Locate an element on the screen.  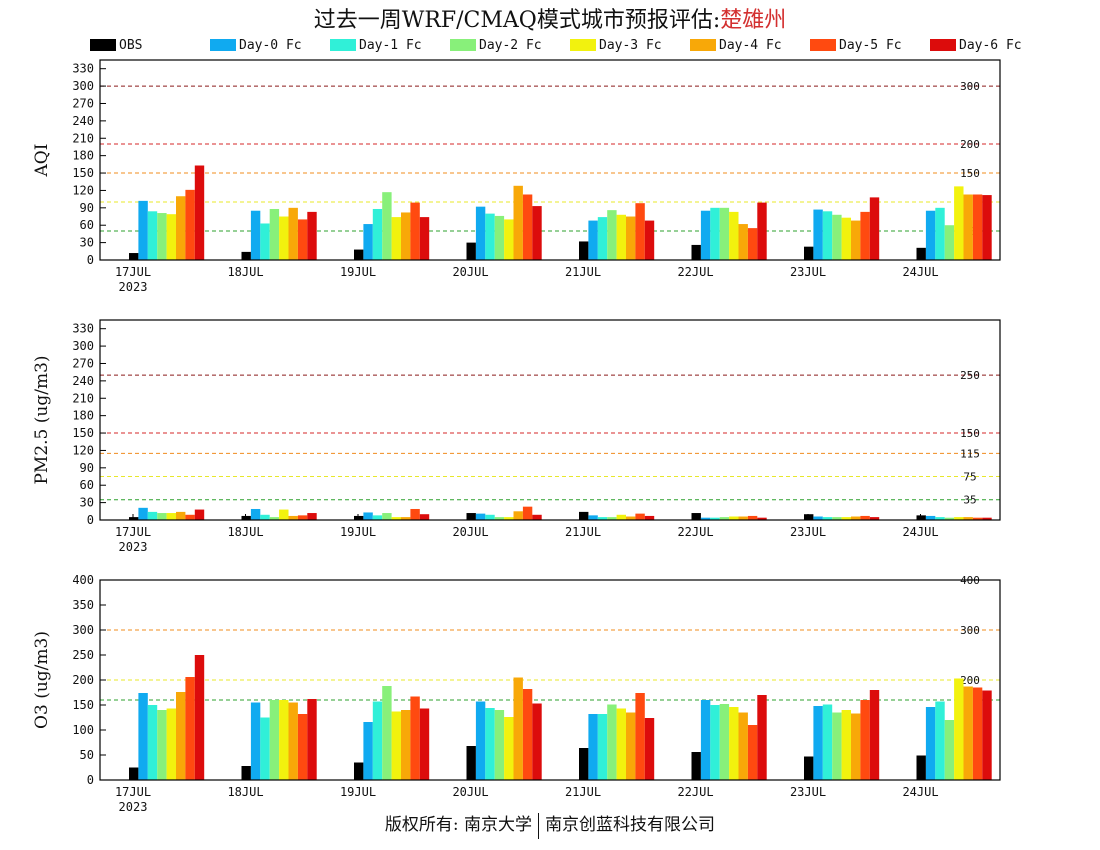
legend-label: Day-5 Fc is located at coordinates (870, 45).